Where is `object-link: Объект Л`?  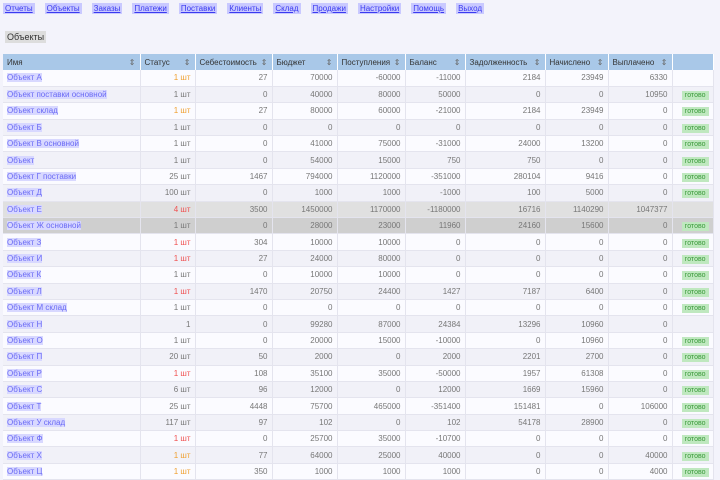
object-link: Объект Л is located at coordinates (24, 291).